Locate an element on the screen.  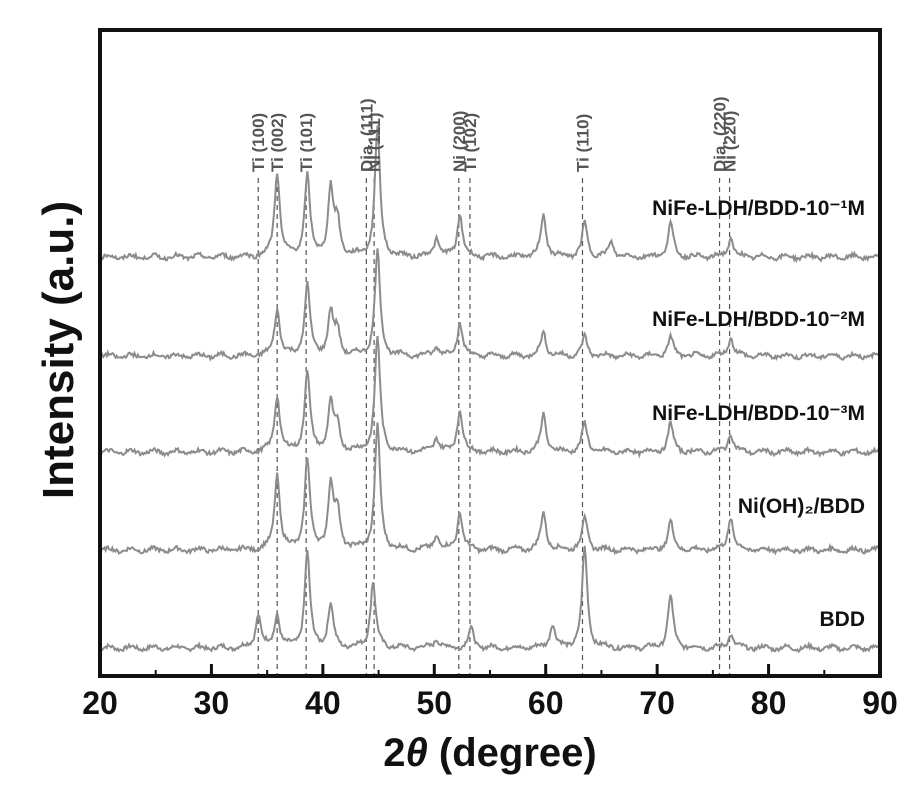
reference-line-label: Ti (100) is located at coordinates (258, 142).